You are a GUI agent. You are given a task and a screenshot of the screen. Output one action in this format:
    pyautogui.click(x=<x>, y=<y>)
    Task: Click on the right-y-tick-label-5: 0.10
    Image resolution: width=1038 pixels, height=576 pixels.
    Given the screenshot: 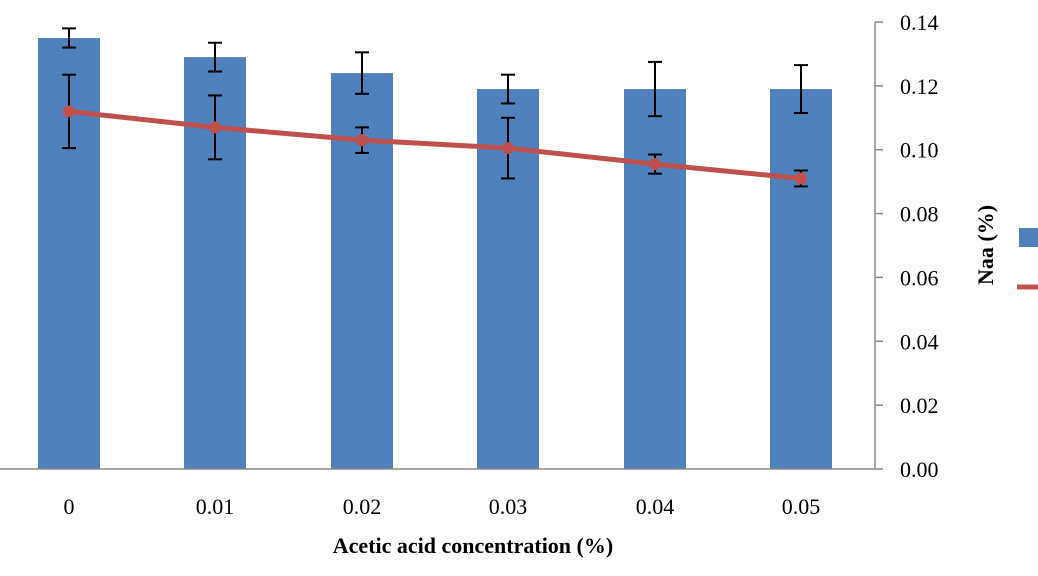 What is the action you would take?
    pyautogui.click(x=919, y=150)
    